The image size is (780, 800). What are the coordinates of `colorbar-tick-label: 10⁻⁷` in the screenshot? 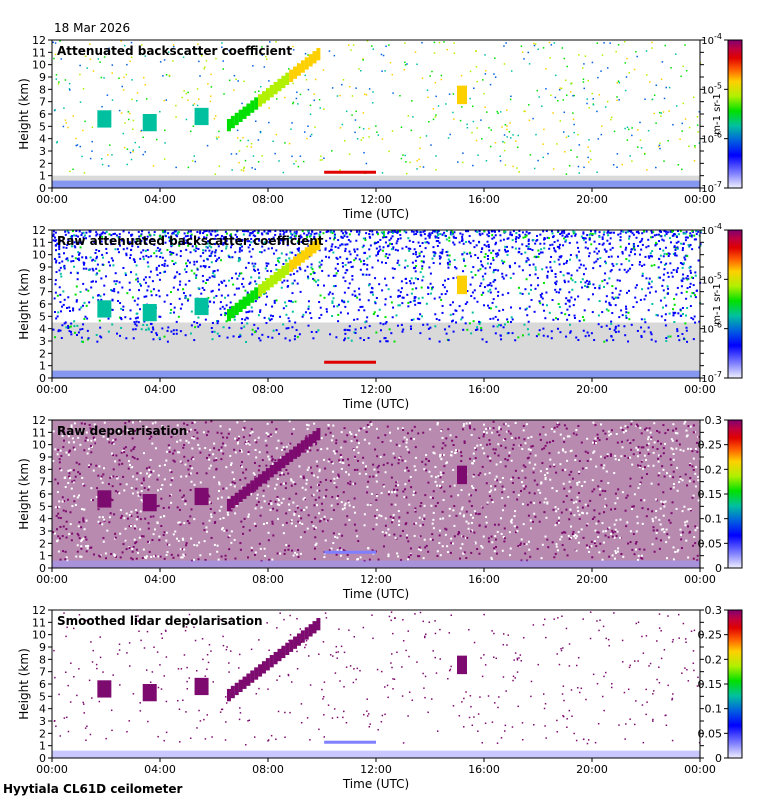 It's located at (711, 377).